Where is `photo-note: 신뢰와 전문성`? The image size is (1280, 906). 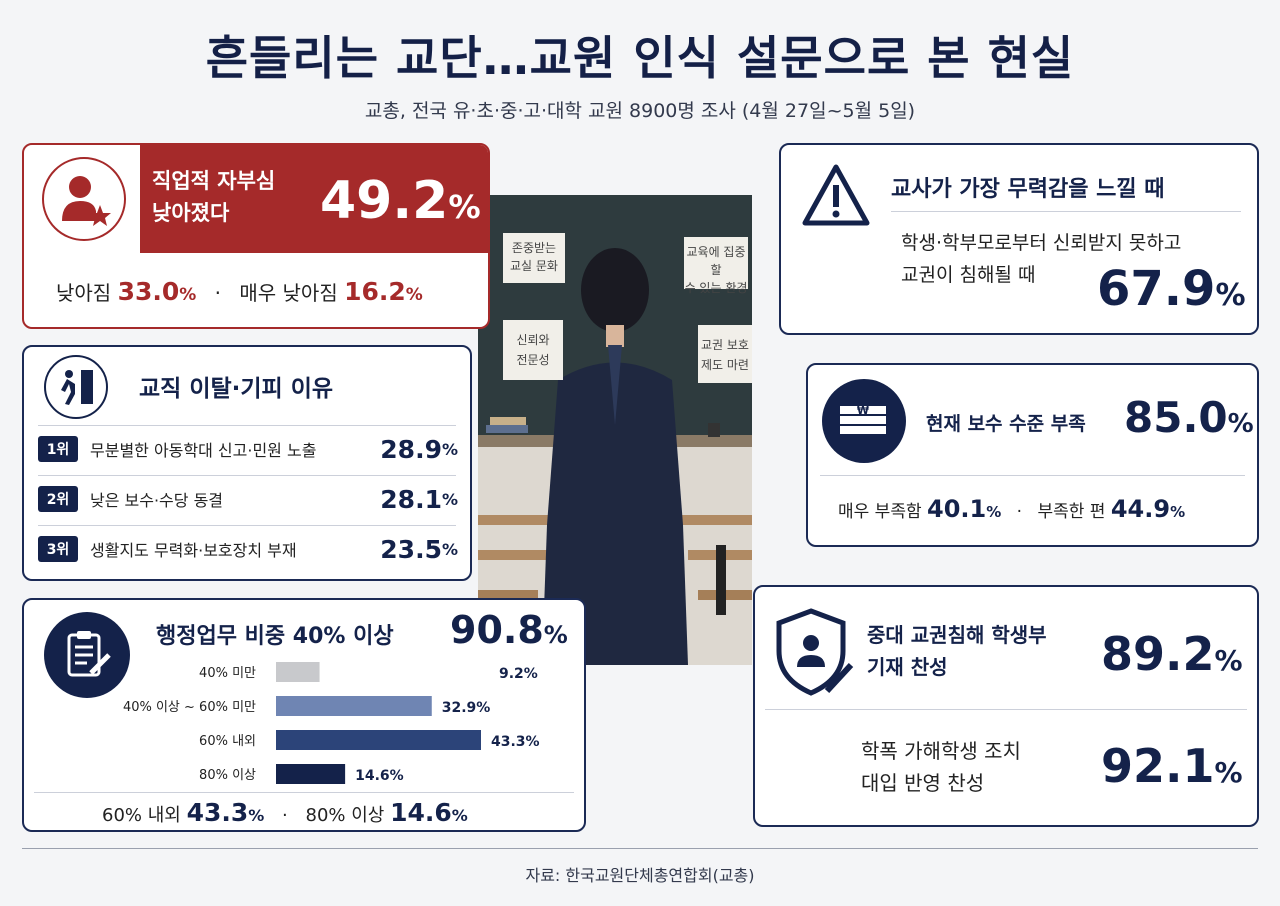 photo-note: 신뢰와 전문성 is located at coordinates (533, 350).